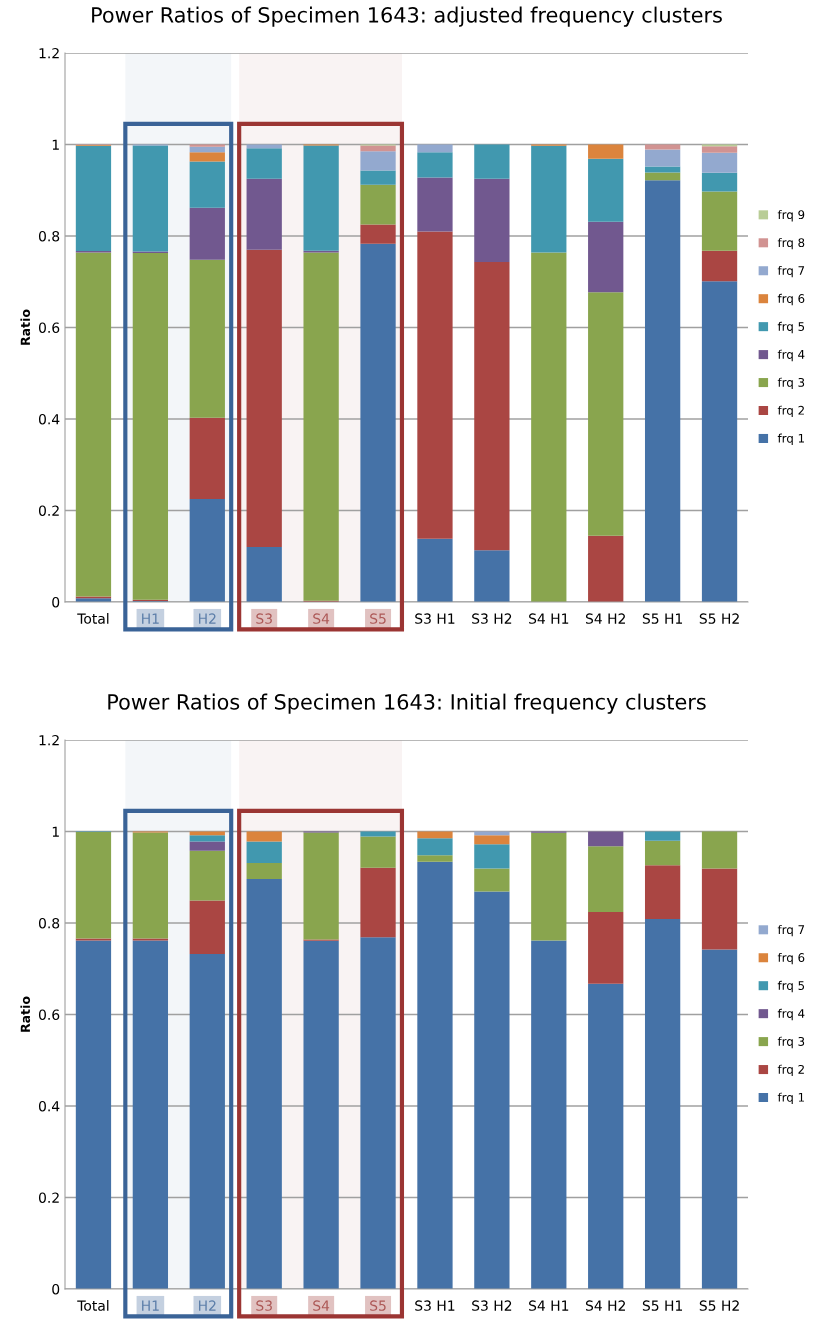 The image size is (822, 1321). Describe the element at coordinates (791, 215) in the screenshot. I see `legend-label: frq 9` at that location.